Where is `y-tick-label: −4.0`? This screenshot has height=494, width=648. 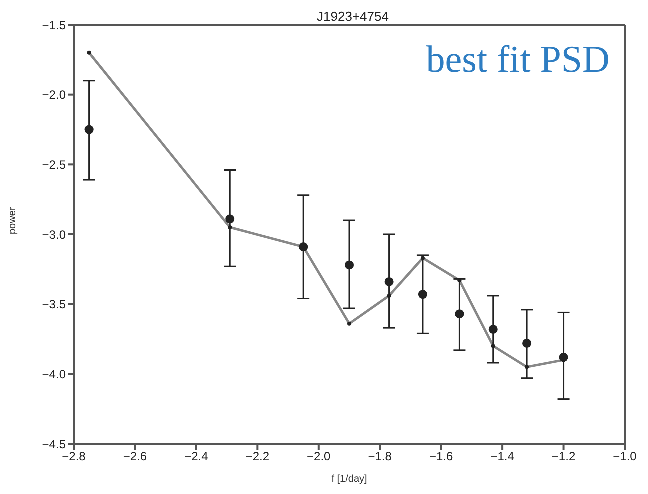
y-tick-label: −4.0 is located at coordinates (54, 374).